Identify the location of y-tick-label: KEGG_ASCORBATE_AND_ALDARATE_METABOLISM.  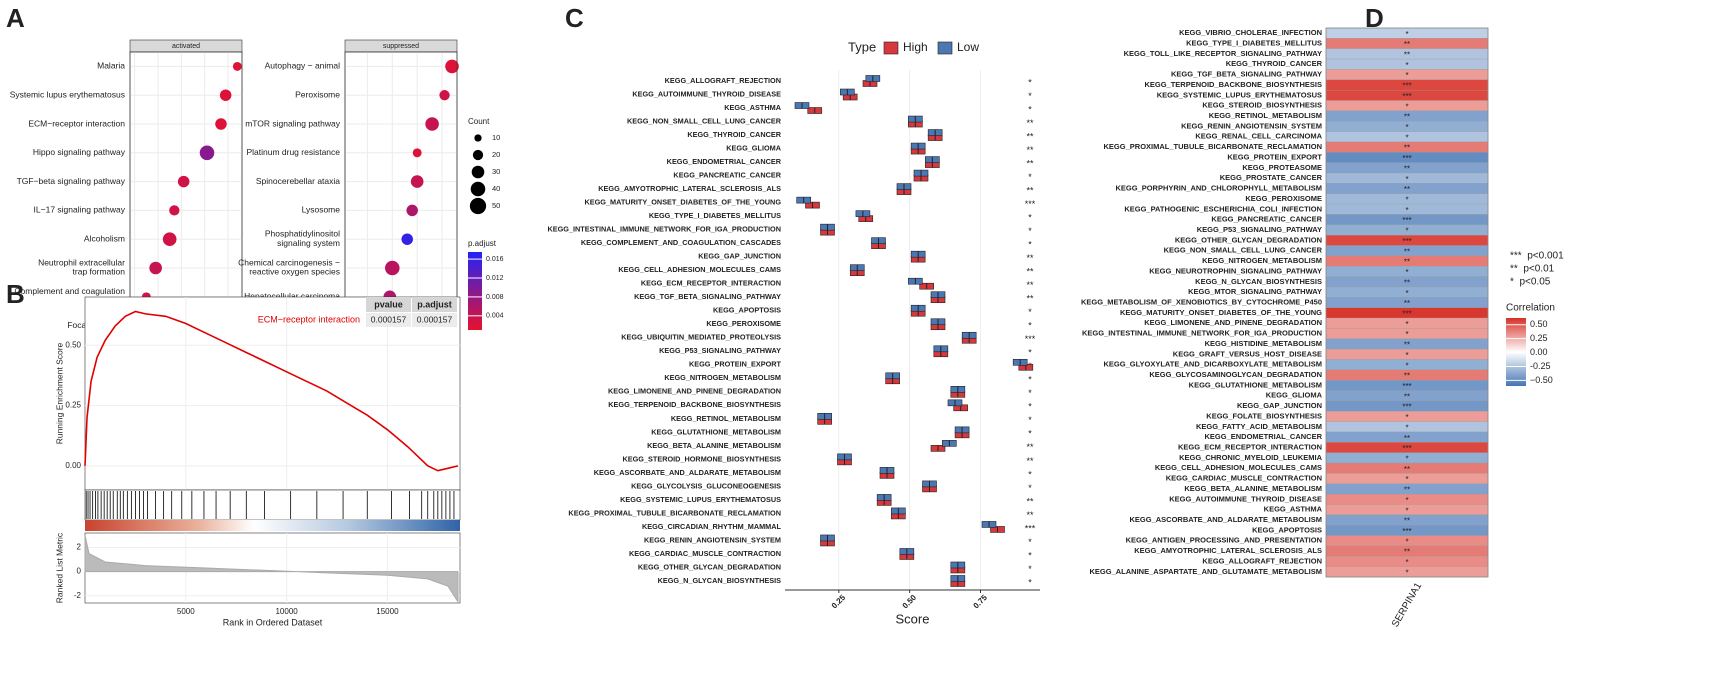
(687, 472).